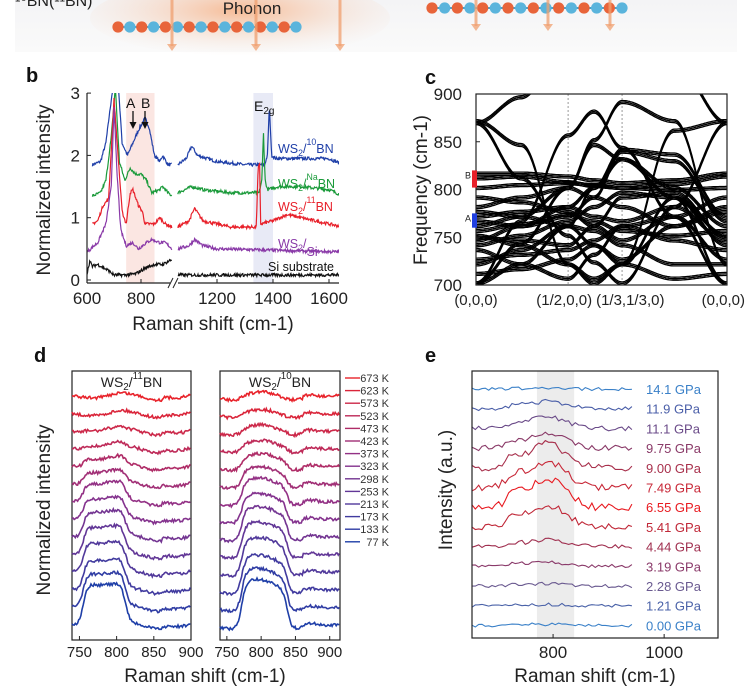 The width and height of the screenshot is (750, 700). Describe the element at coordinates (145, 103) in the screenshot. I see `annotation-b: B` at that location.